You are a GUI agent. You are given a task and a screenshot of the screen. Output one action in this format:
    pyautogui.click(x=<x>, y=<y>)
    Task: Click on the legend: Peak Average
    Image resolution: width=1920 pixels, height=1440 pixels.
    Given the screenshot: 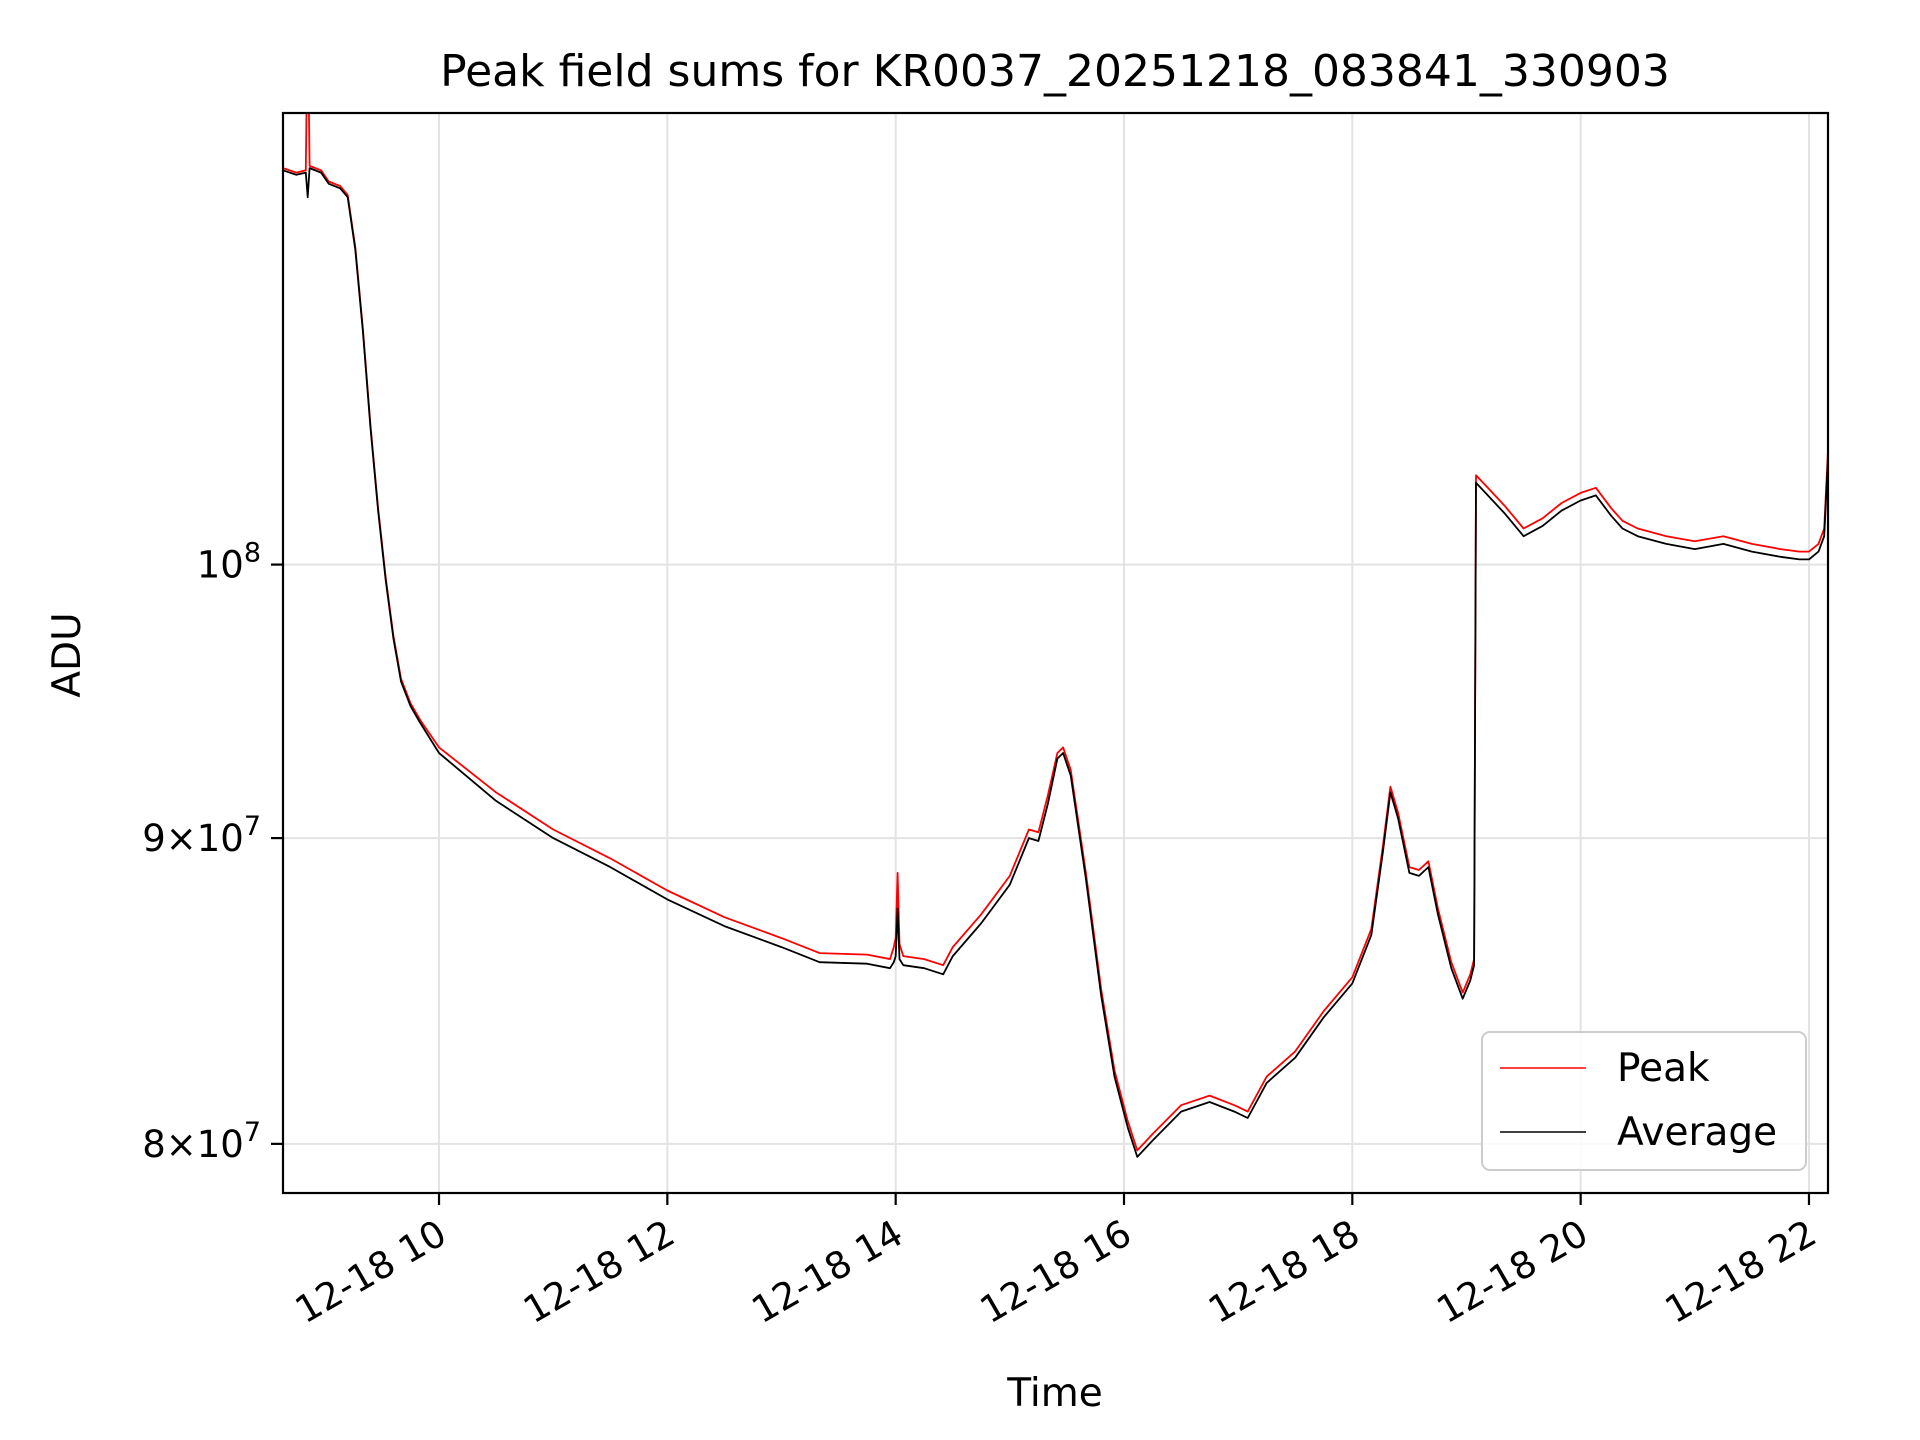 What is the action you would take?
    pyautogui.click(x=1644, y=1101)
    